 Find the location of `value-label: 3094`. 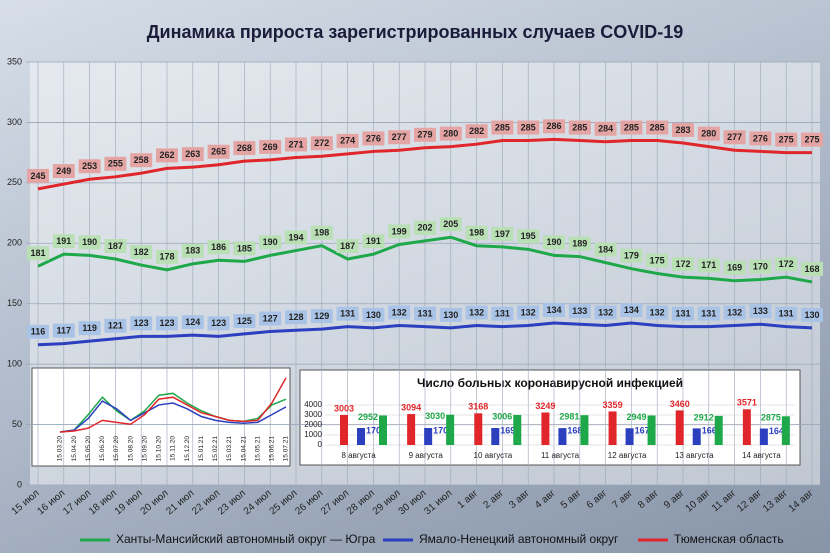

value-label: 3094 is located at coordinates (411, 407).